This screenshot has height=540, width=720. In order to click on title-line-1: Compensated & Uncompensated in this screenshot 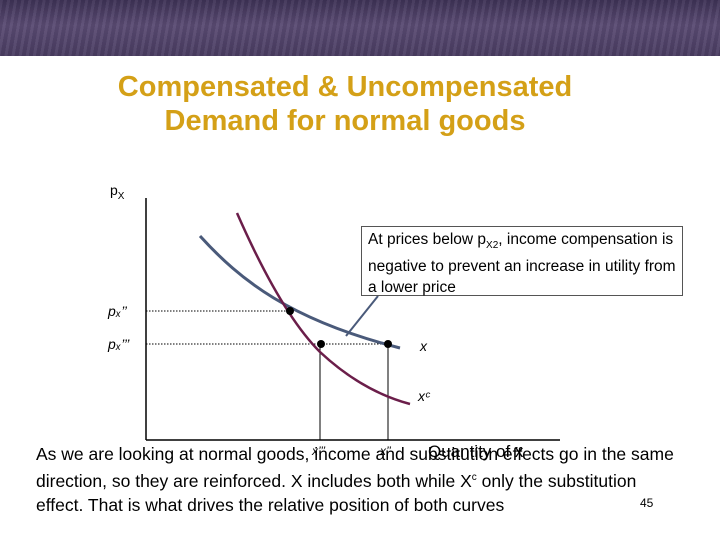, I will do `click(345, 87)`.